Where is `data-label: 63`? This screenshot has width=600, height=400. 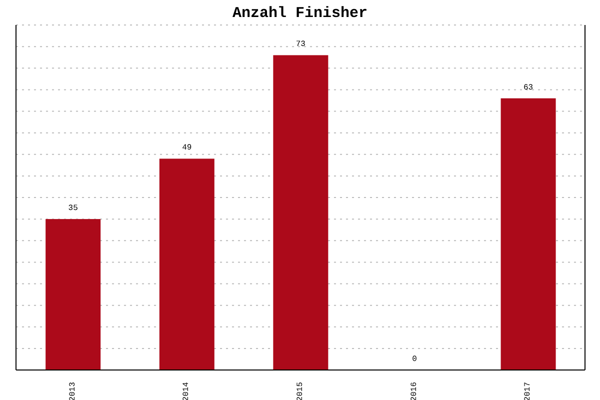
data-label: 63 is located at coordinates (528, 87).